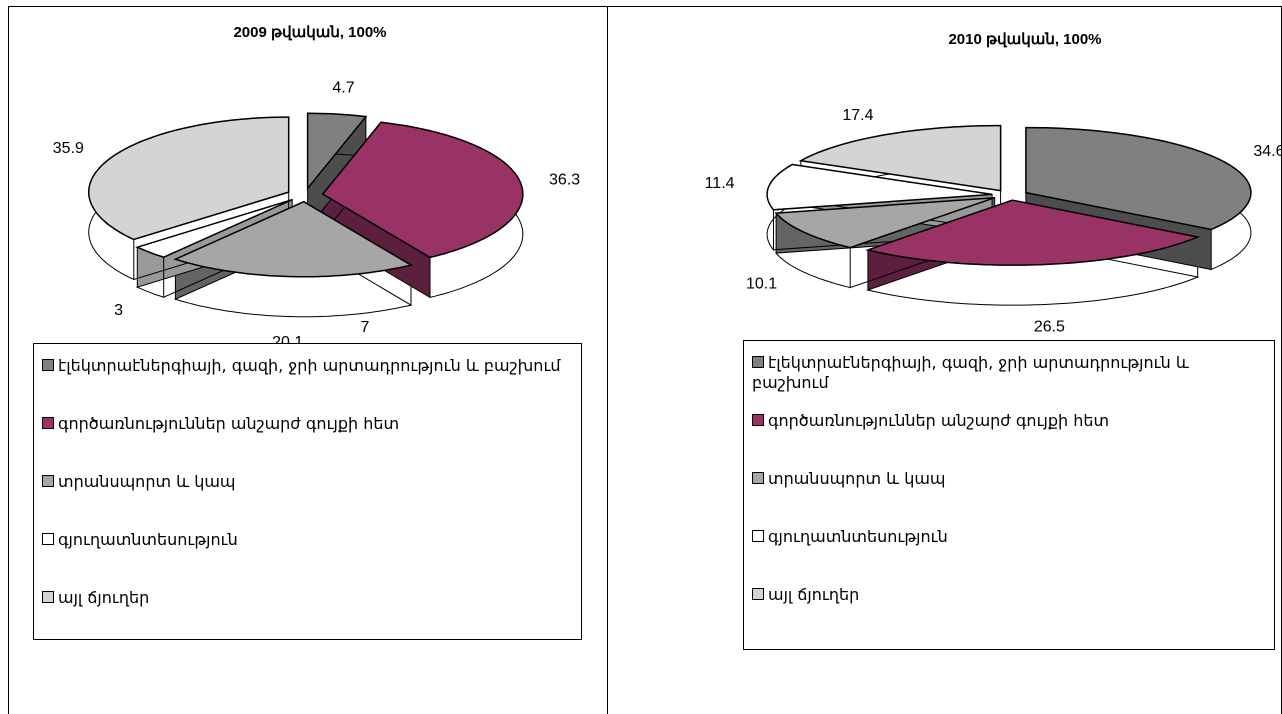  Describe the element at coordinates (309, 32) in the screenshot. I see `chart-title: 2009 թվական, 100%` at that location.